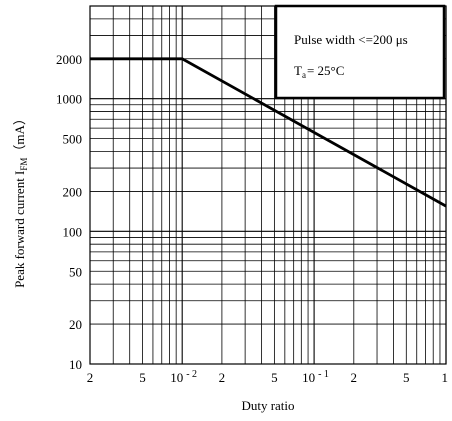 The height and width of the screenshot is (421, 452). Describe the element at coordinates (73, 191) in the screenshot. I see `y-tick-label: 200` at that location.